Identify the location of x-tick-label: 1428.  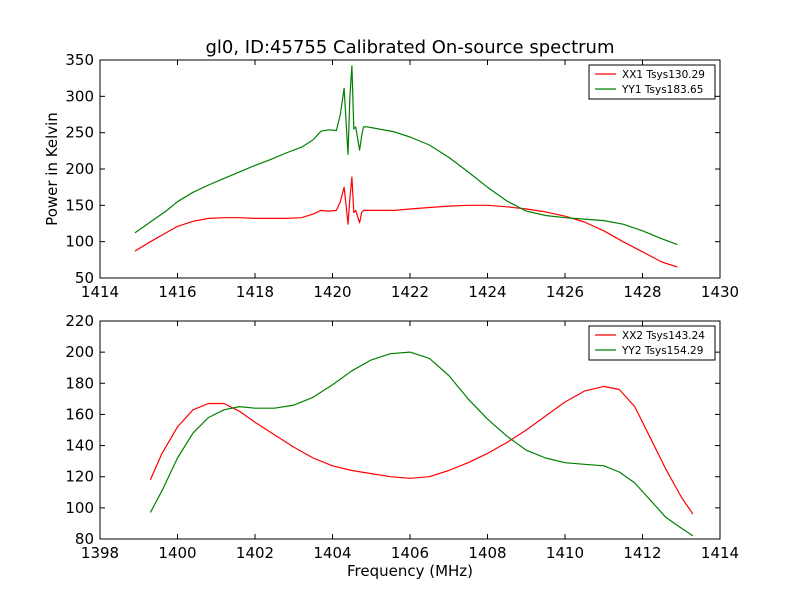
(642, 292).